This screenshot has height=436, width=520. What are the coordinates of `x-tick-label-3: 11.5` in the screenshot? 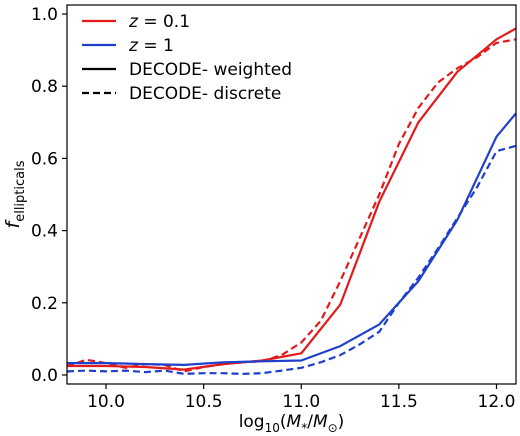 It's located at (399, 402).